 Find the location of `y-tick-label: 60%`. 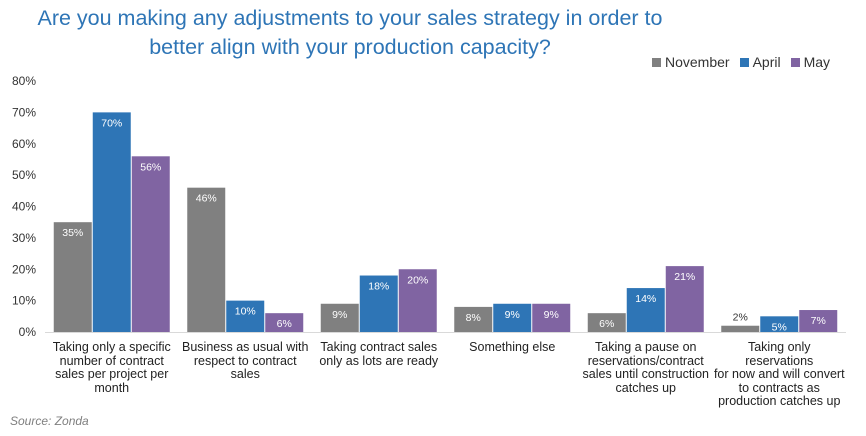

y-tick-label: 60% is located at coordinates (24, 144).